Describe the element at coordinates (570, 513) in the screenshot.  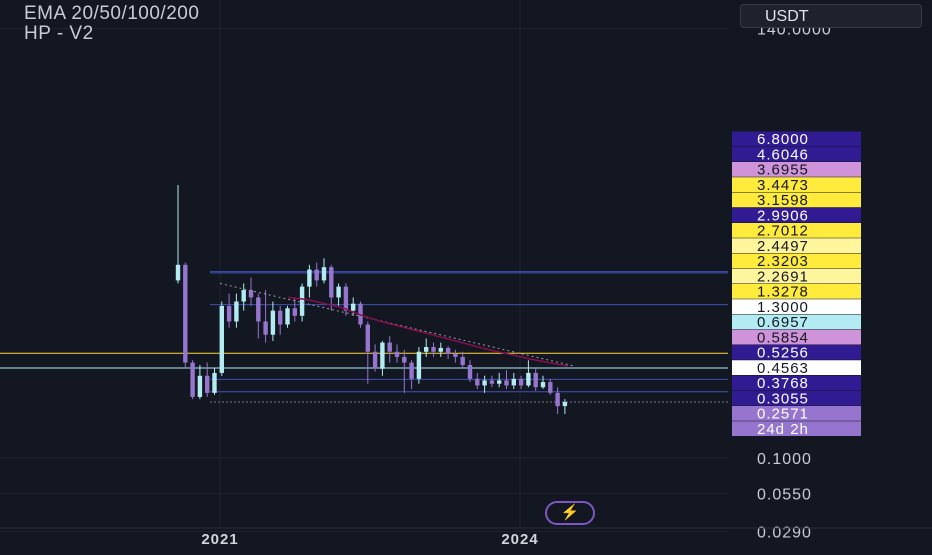
I see `lightning-icon: ⚡` at that location.